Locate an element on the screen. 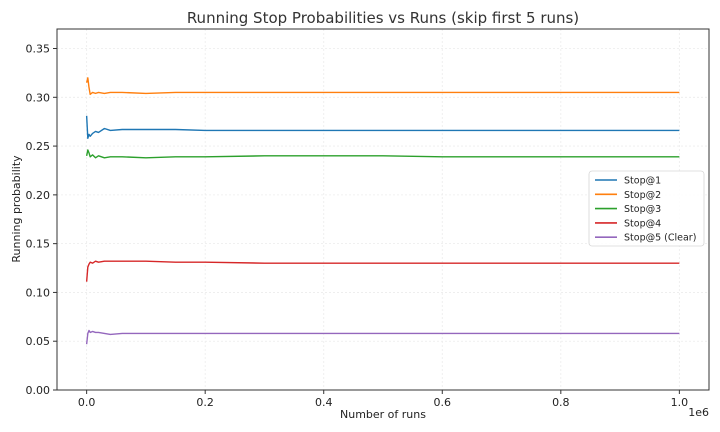  legend-label-4: Stop@4 is located at coordinates (642, 223).